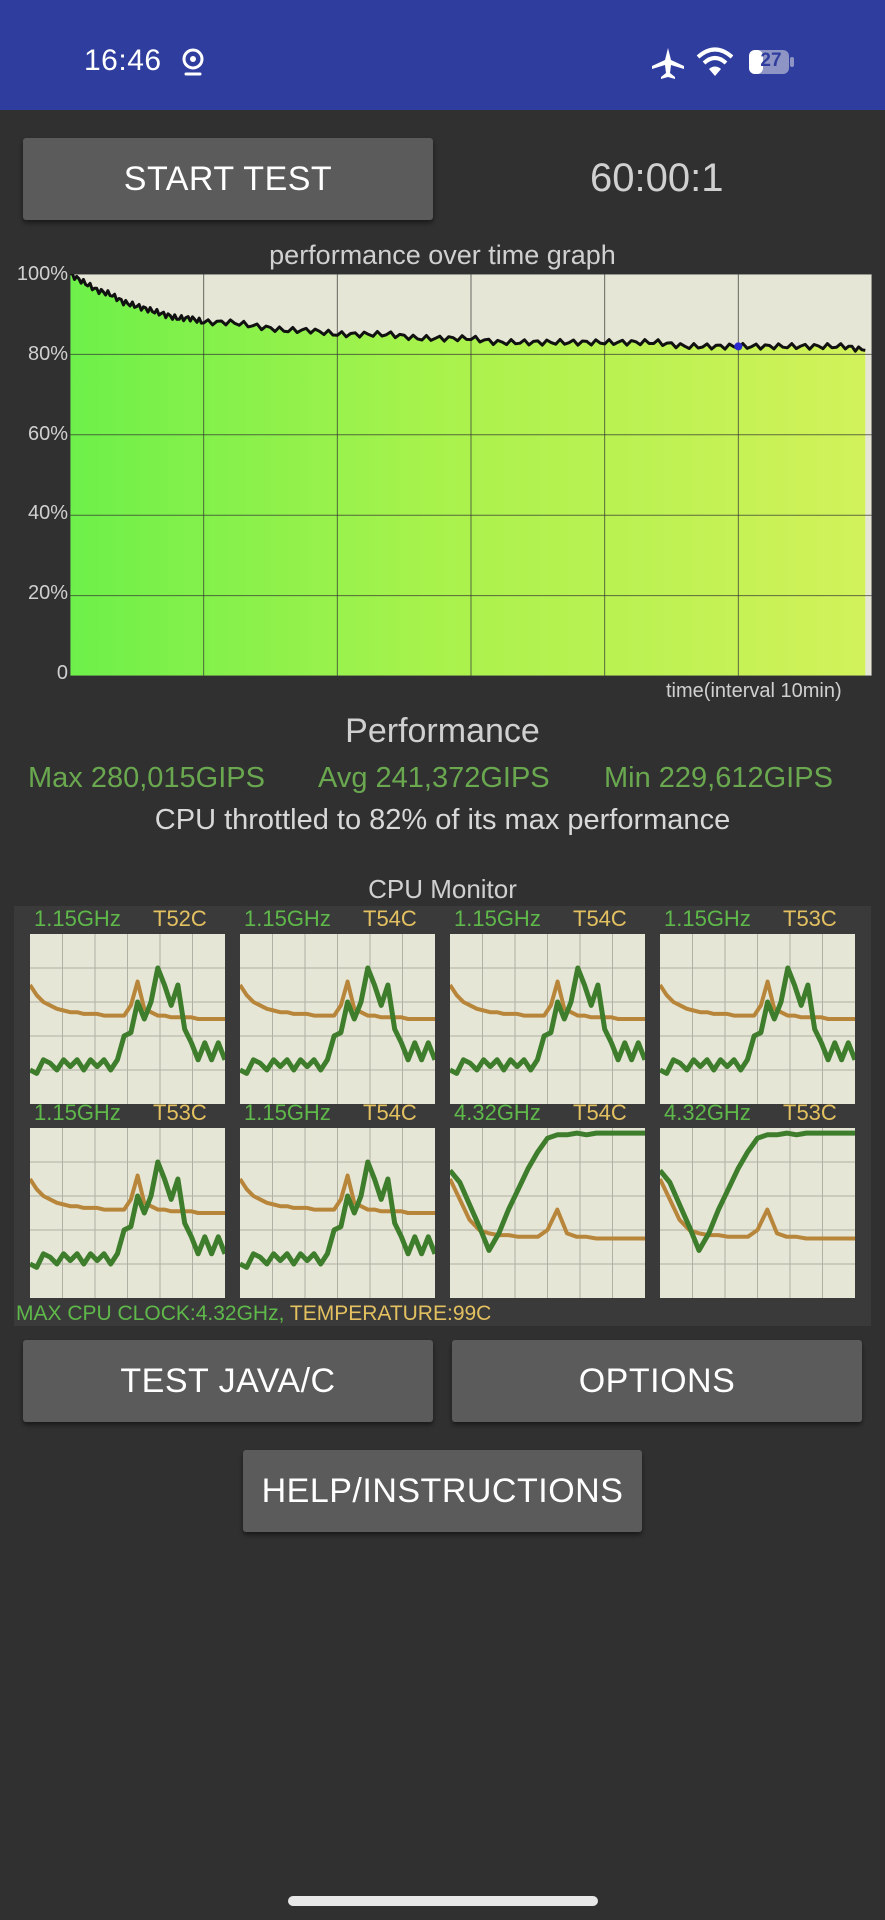  I want to click on status-time: 16:46, so click(123, 60).